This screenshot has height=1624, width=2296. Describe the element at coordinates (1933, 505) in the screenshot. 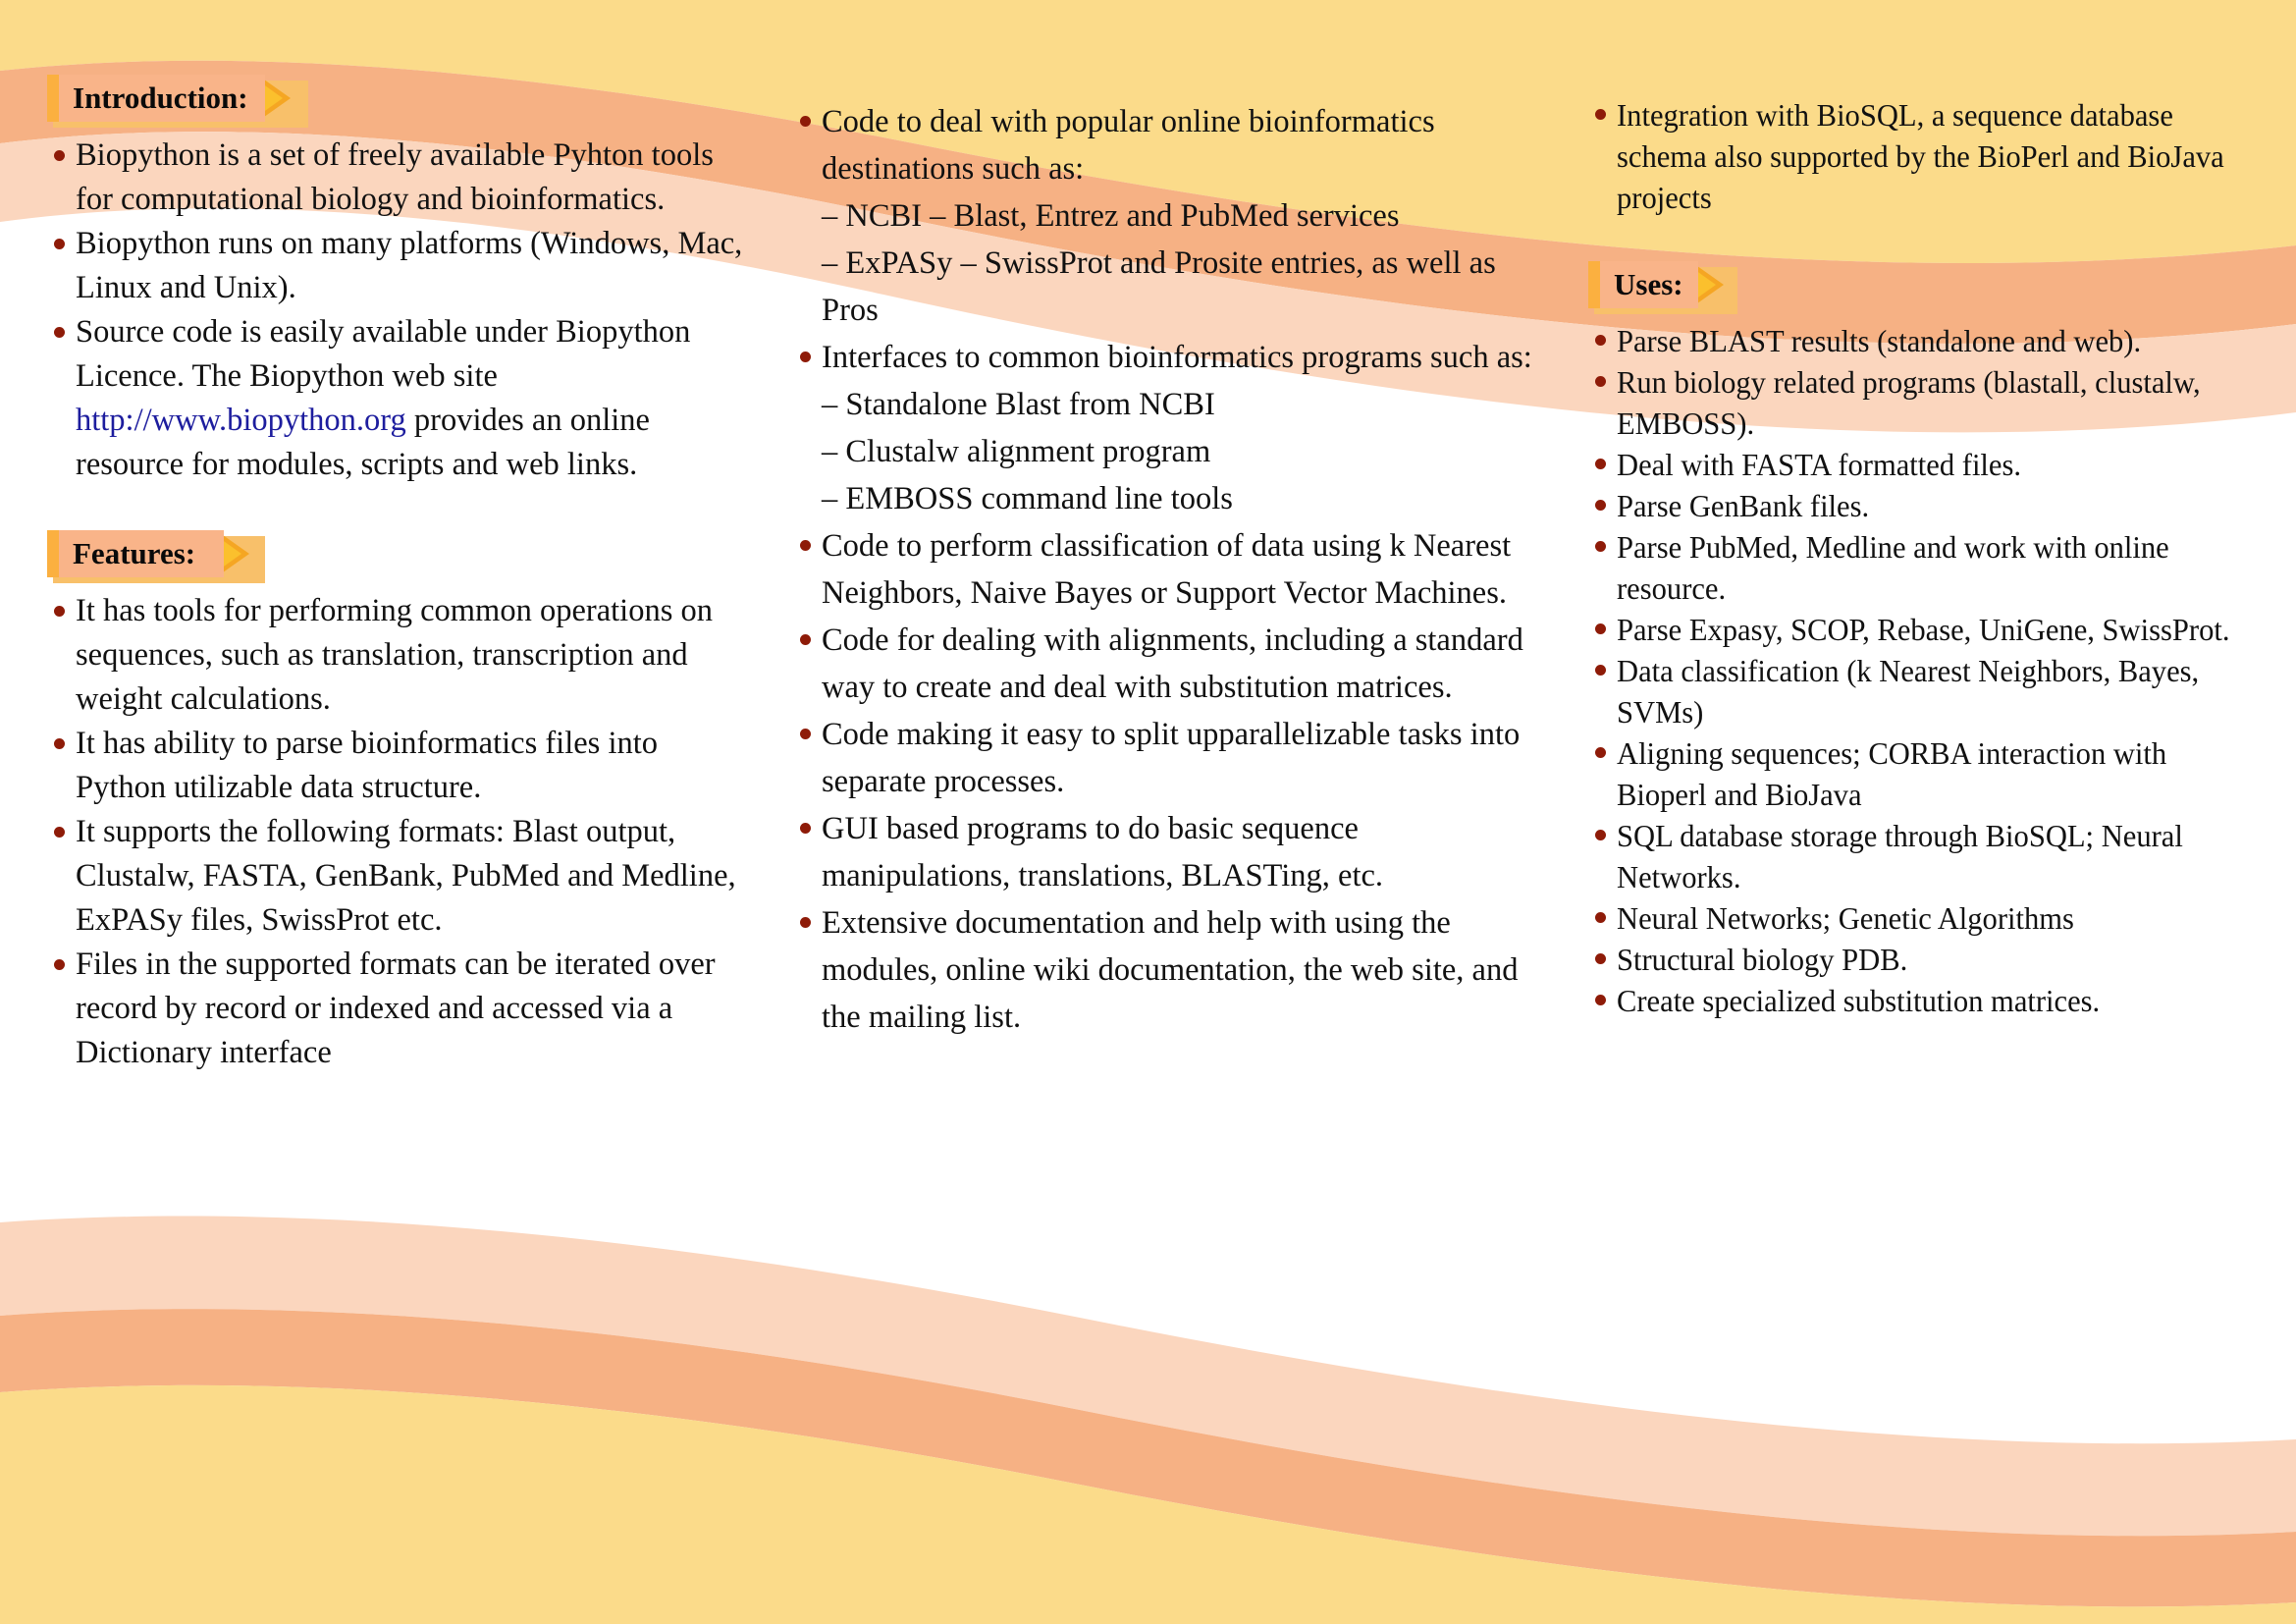

I see `list-item: Parse GenBank files.` at that location.